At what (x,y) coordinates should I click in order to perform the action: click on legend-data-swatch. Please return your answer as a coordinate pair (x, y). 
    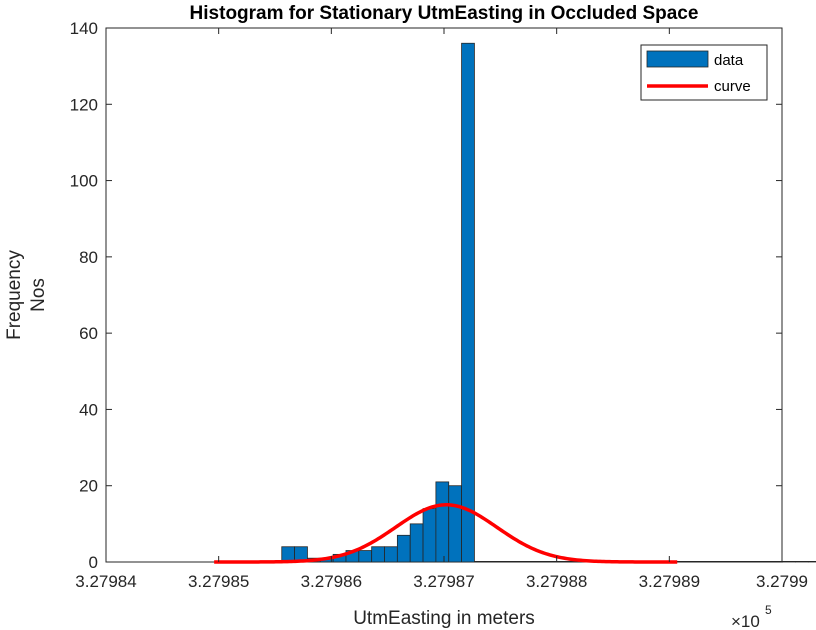
    Looking at the image, I should click on (677, 59).